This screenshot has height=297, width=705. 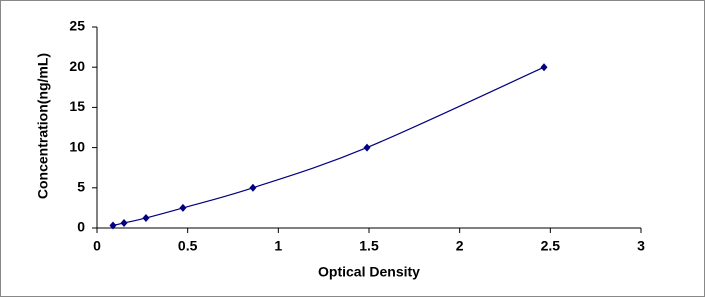 What do you see at coordinates (77, 146) in the screenshot?
I see `y-tick-label: 10` at bounding box center [77, 146].